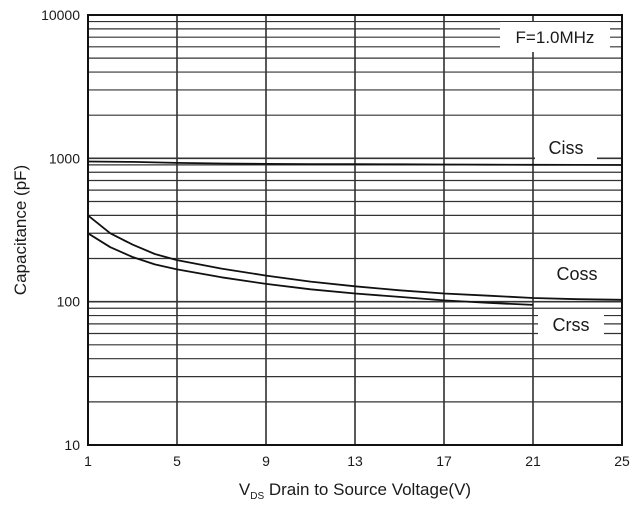 This screenshot has height=505, width=634. Describe the element at coordinates (72, 445) in the screenshot. I see `y-tick-label: 10` at that location.